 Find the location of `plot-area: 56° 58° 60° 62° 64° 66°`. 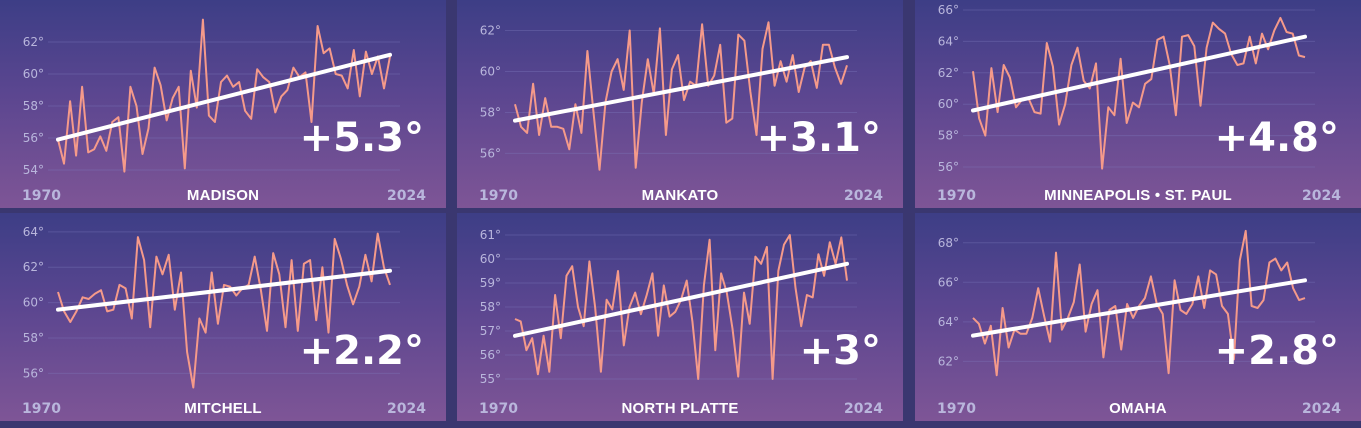

plot-area: 56° 58° 60° 62° 64° 66° is located at coordinates (1126, 88).